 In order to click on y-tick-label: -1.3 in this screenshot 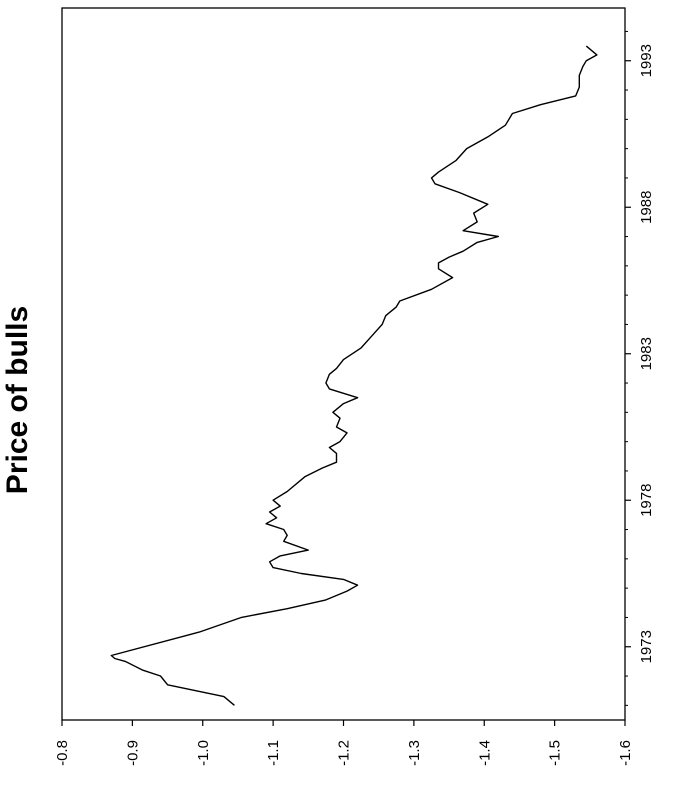, I will do `click(414, 753)`.